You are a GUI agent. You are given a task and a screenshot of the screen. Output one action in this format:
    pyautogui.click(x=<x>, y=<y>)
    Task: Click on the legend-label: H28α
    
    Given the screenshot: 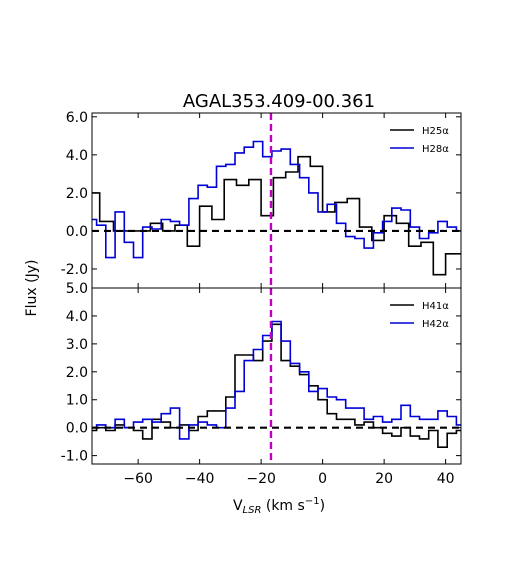 What is the action you would take?
    pyautogui.click(x=435, y=149)
    